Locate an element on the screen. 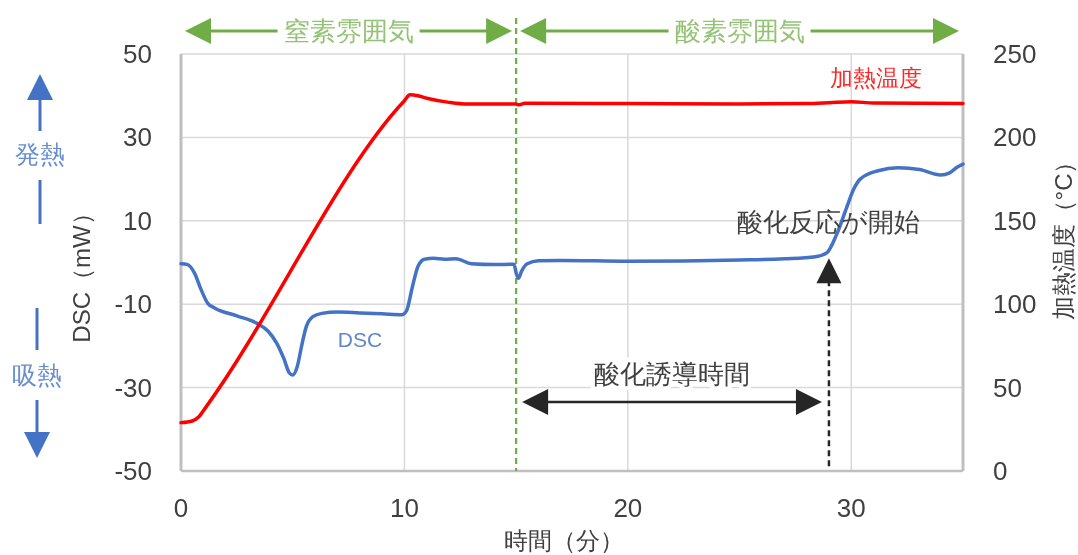 The height and width of the screenshot is (555, 1078). y-tick-label: -30 is located at coordinates (133, 387).